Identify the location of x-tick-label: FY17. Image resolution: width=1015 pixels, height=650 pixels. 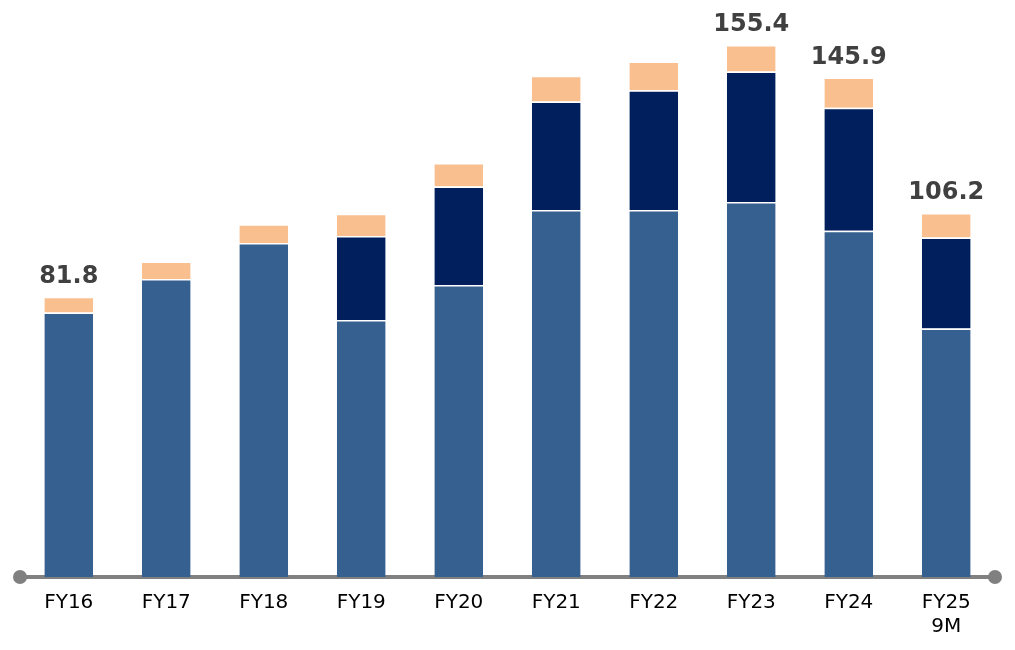
(166, 601).